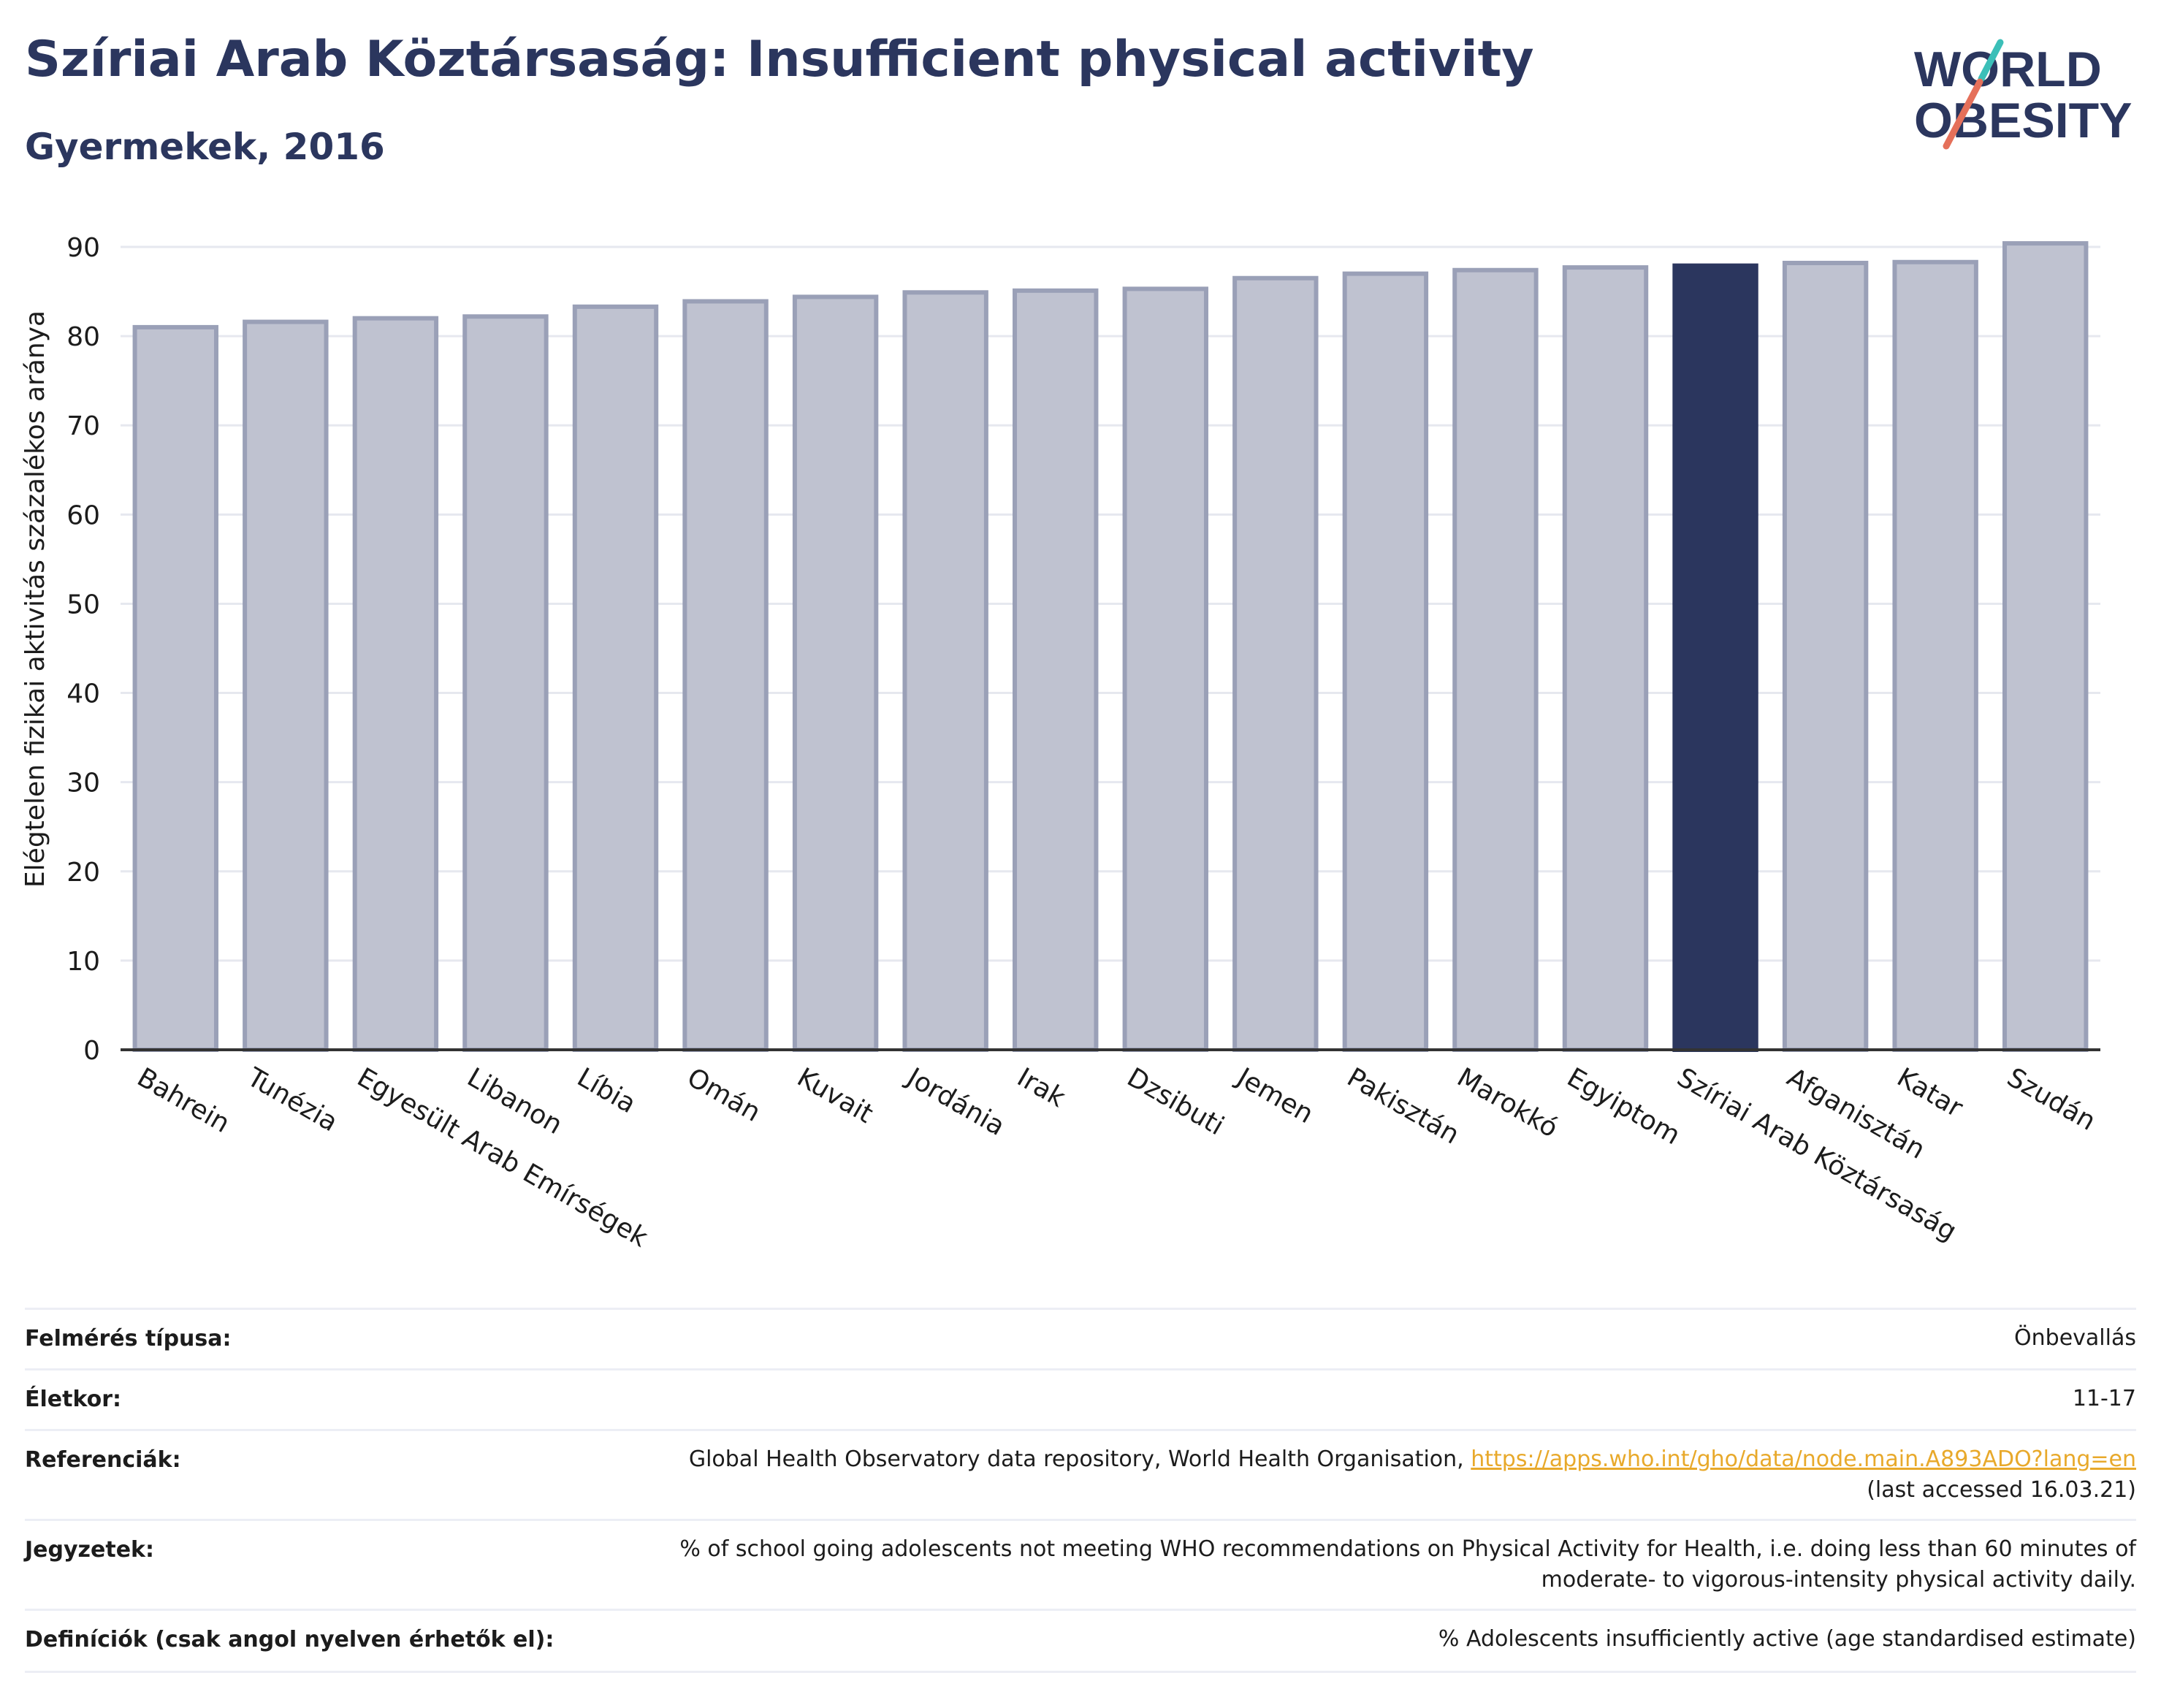 The width and height of the screenshot is (2161, 1708). What do you see at coordinates (1275, 1095) in the screenshot?
I see `x-tick-label: Jemen` at bounding box center [1275, 1095].